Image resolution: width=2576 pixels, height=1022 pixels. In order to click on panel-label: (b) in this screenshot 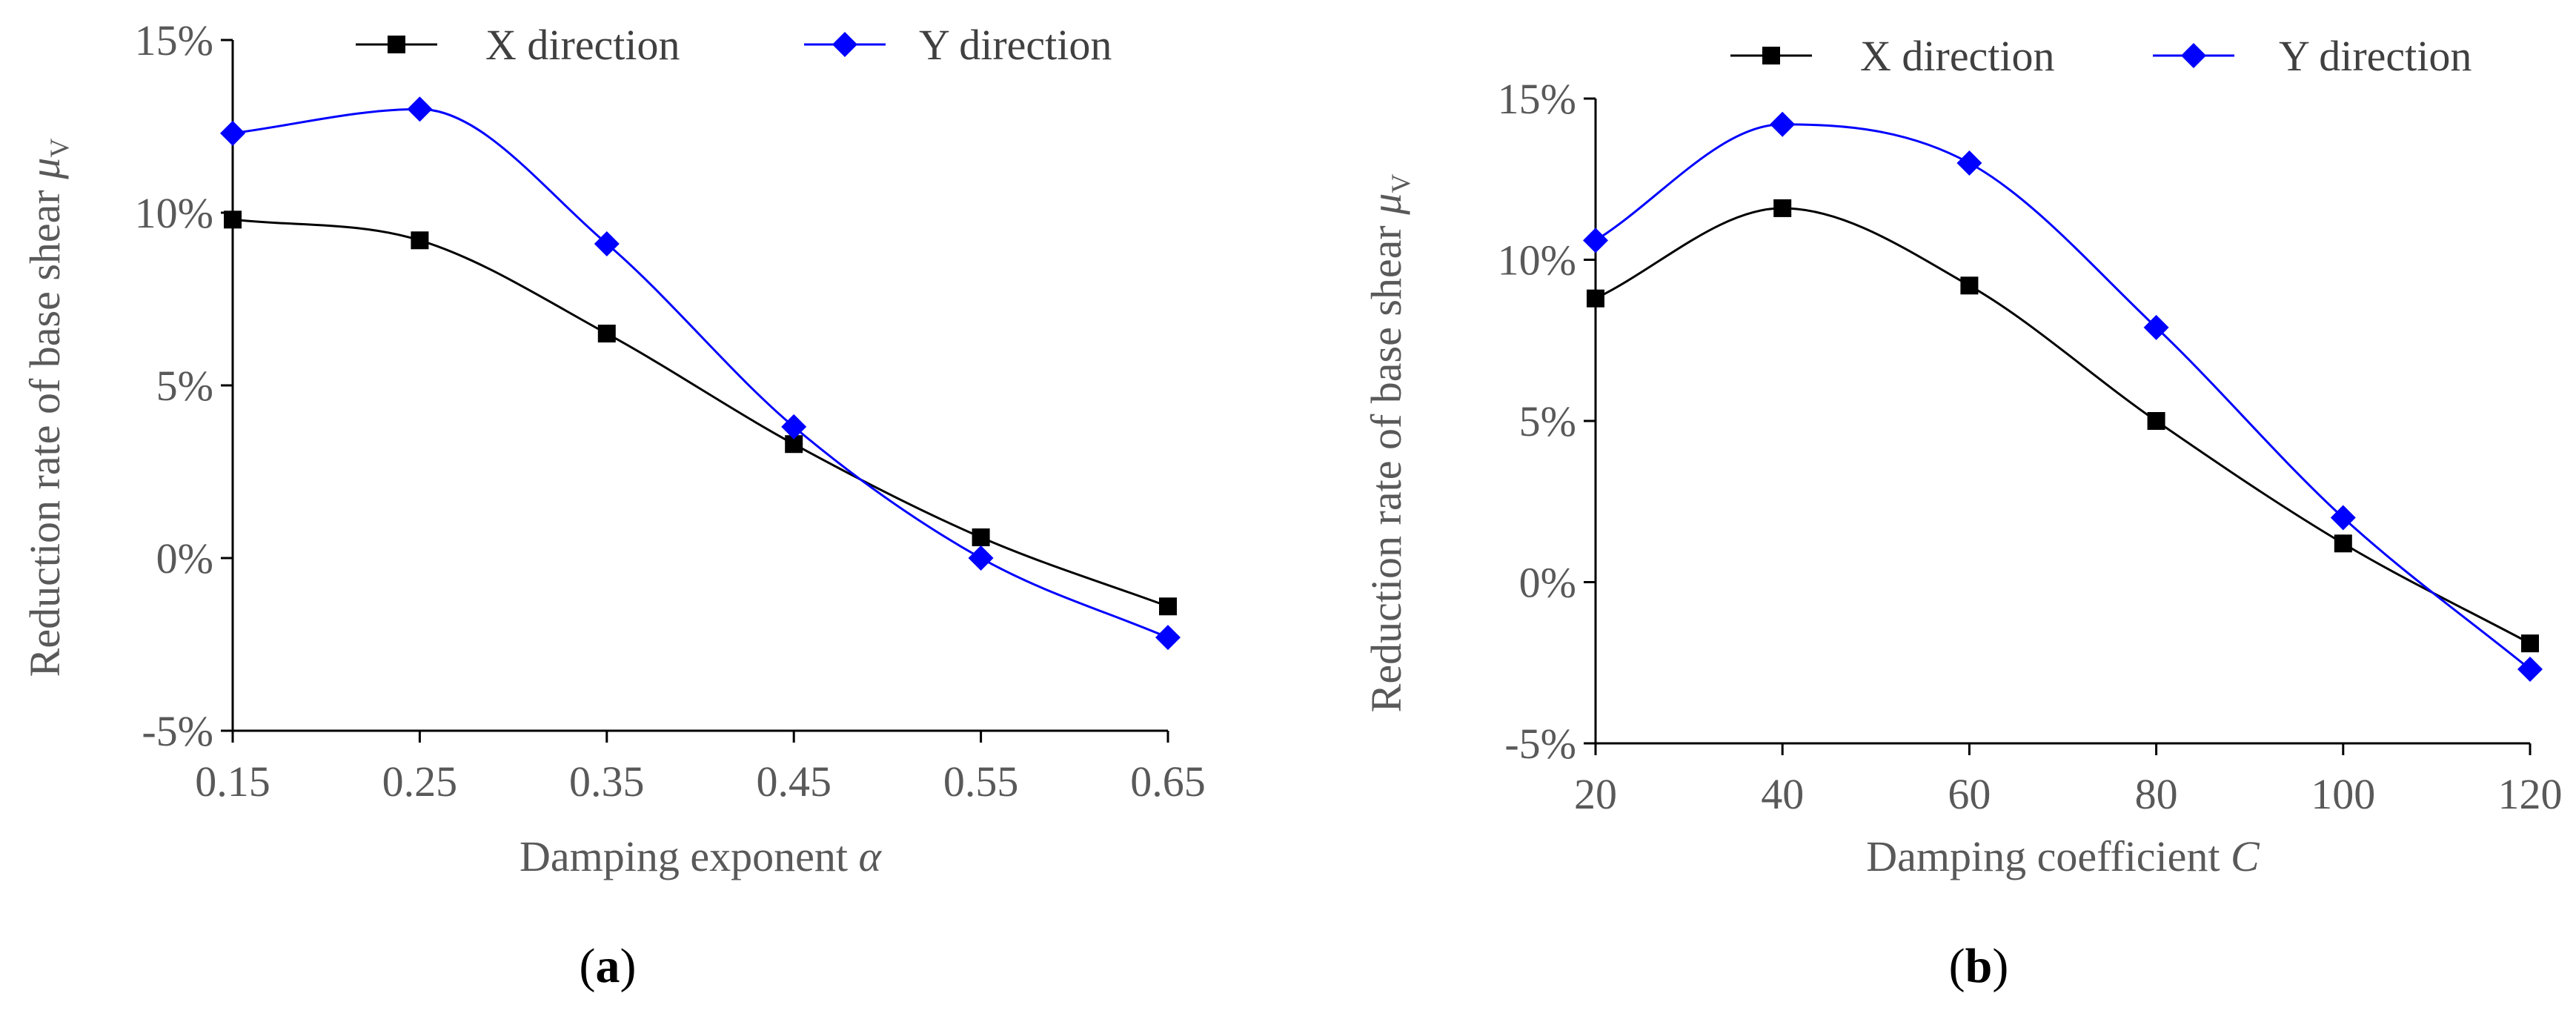, I will do `click(1979, 966)`.